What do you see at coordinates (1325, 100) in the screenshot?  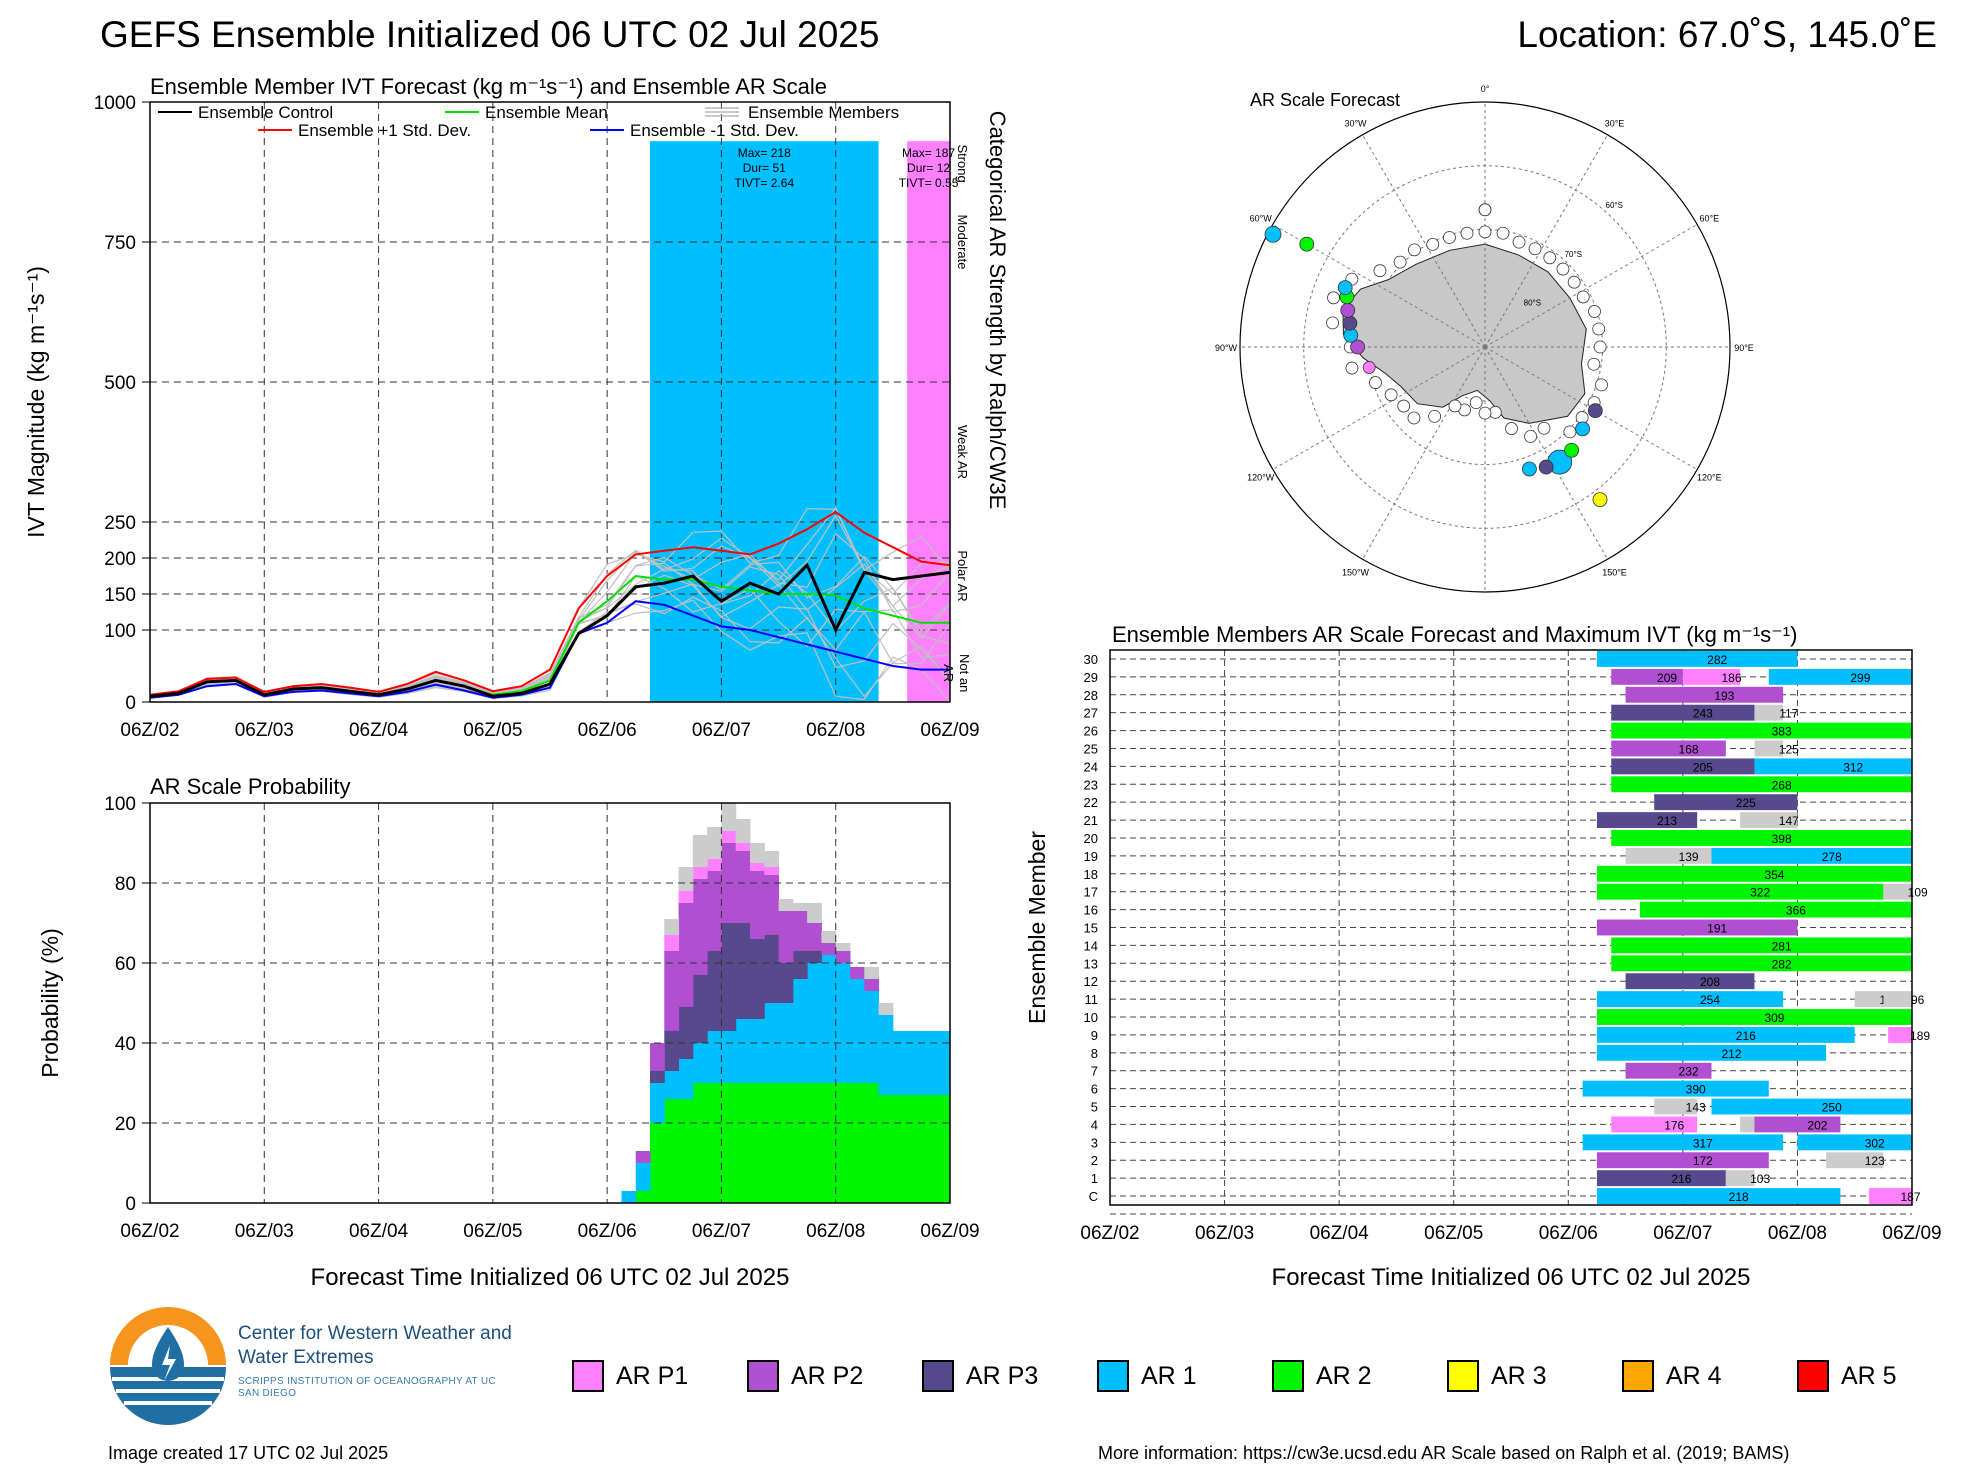 I see `map-title: AR Scale Forecast` at bounding box center [1325, 100].